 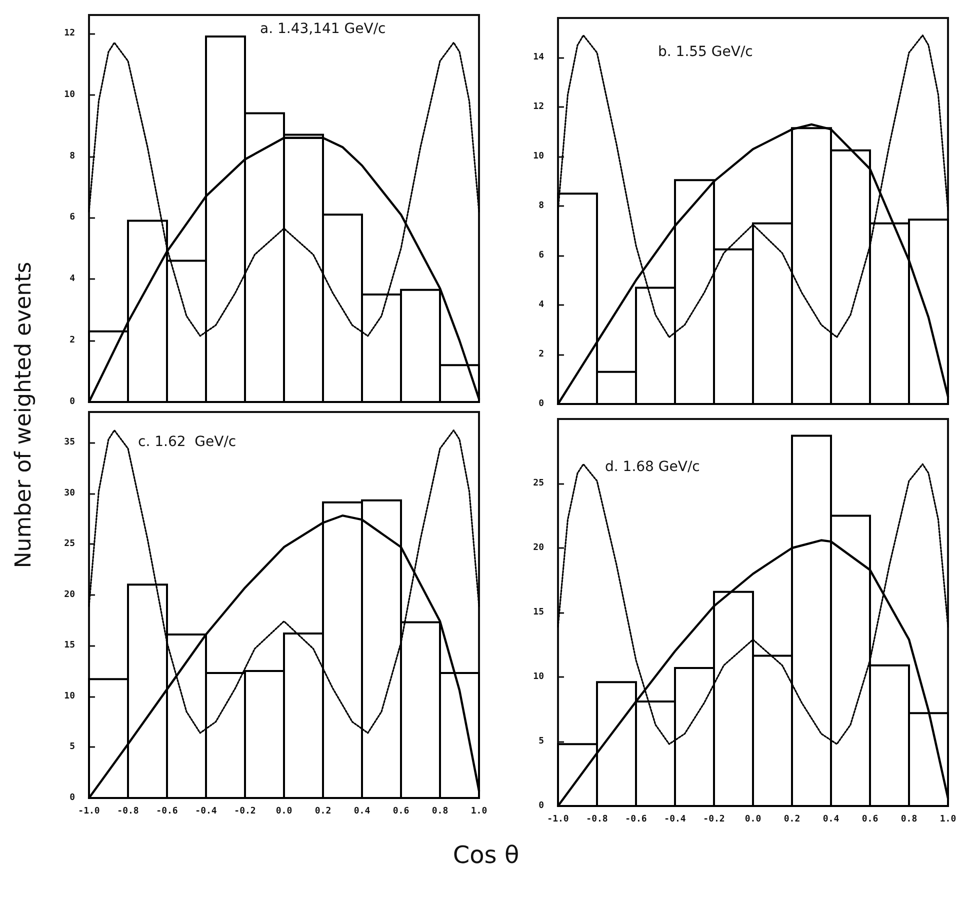 What do you see at coordinates (24, 415) in the screenshot?
I see `y-axis-title: Number of weighted events` at bounding box center [24, 415].